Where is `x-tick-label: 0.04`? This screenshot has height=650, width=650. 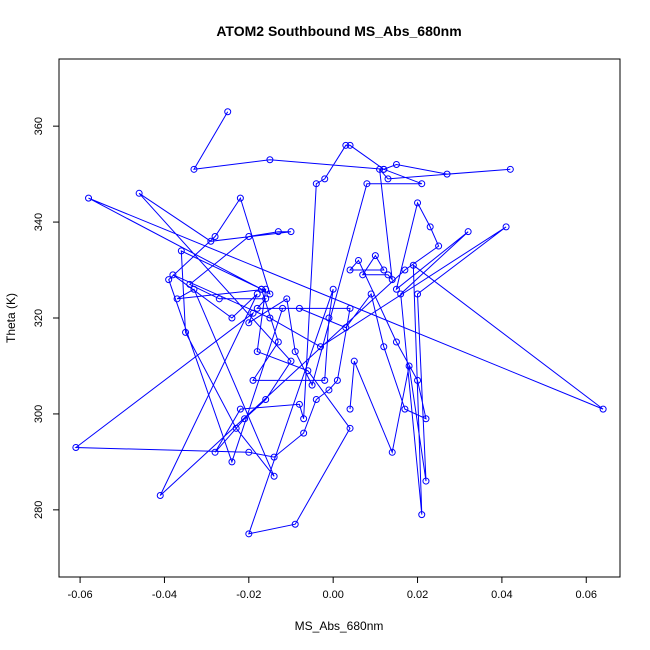 x-tick-label: 0.04 is located at coordinates (501, 595).